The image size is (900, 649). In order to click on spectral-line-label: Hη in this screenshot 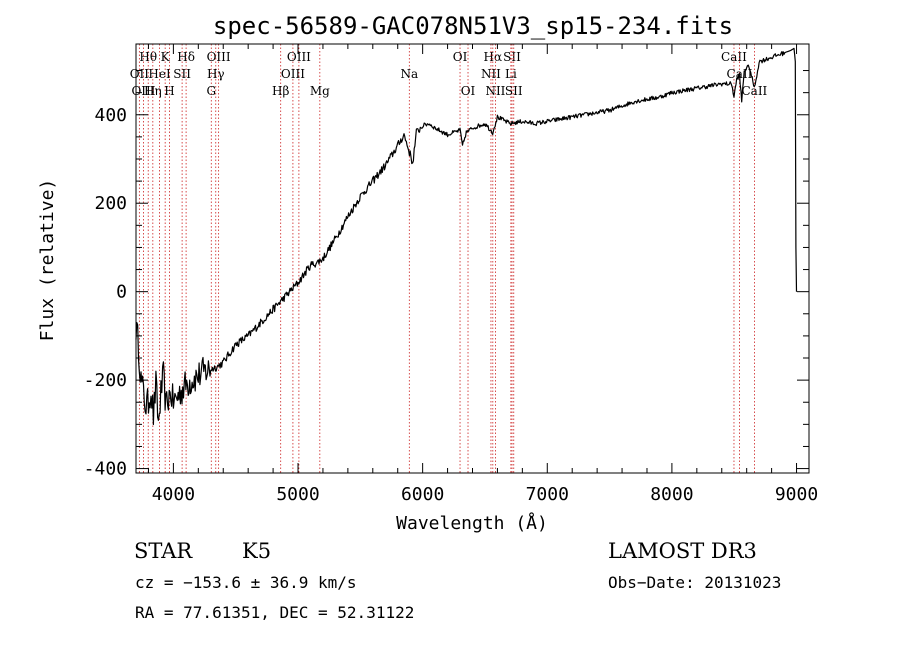, I will do `click(153, 91)`.